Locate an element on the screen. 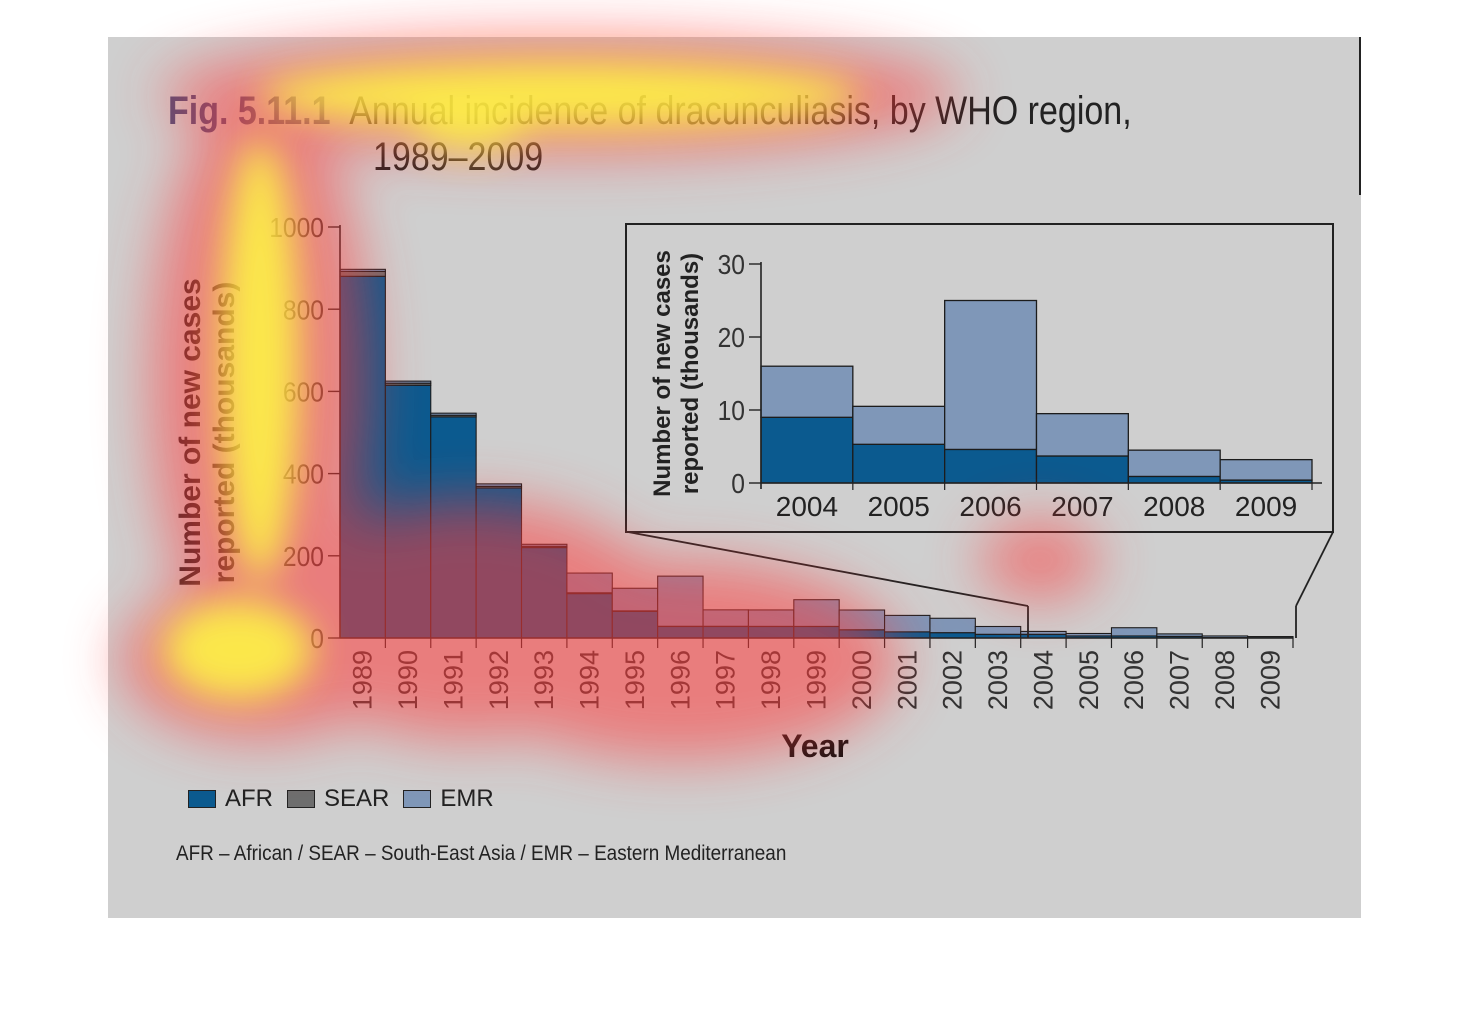 This screenshot has height=1012, width=1470. inset-bar-emr-2006 is located at coordinates (991, 375).